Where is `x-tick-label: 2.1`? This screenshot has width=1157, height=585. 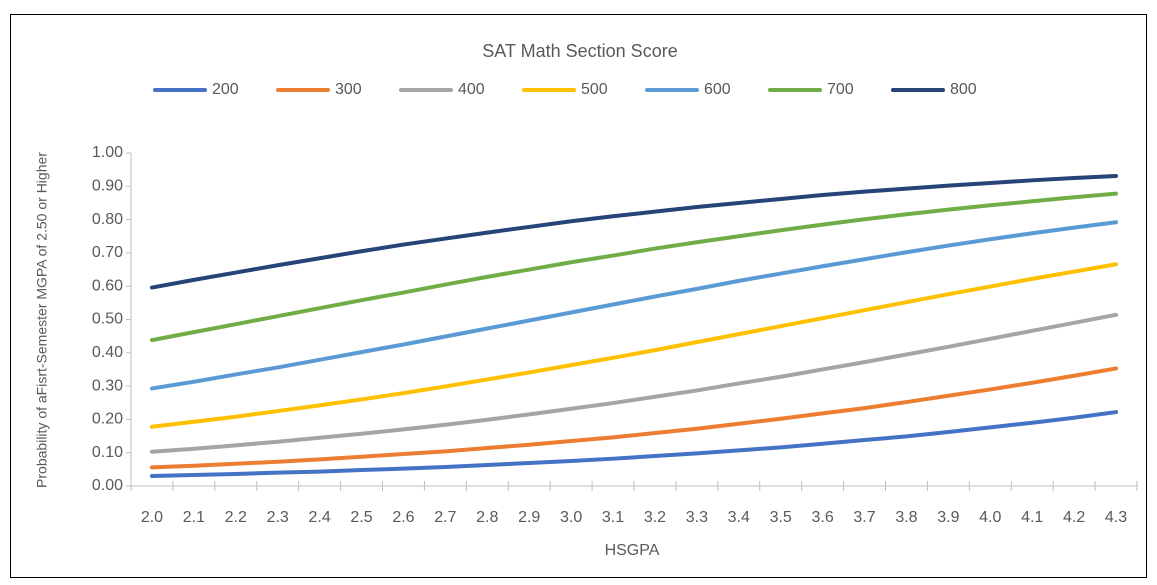
x-tick-label: 2.1 is located at coordinates (194, 517).